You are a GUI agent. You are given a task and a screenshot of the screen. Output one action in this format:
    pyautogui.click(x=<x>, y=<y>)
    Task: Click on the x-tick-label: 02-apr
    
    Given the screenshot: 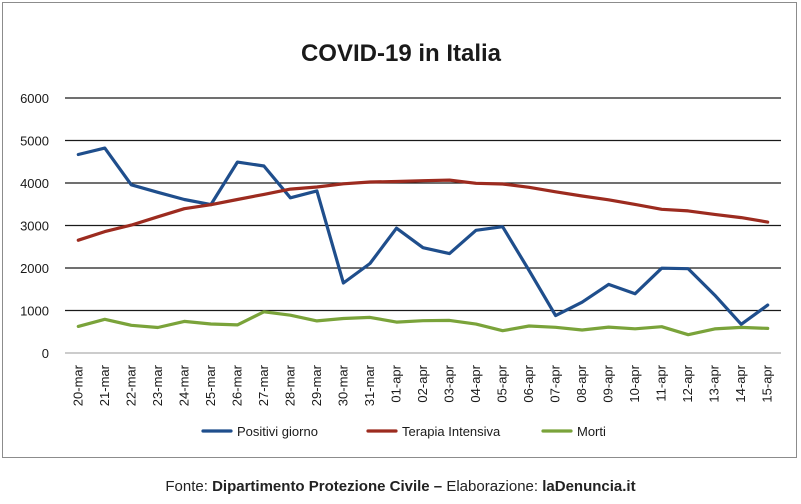 What is the action you would take?
    pyautogui.click(x=422, y=383)
    